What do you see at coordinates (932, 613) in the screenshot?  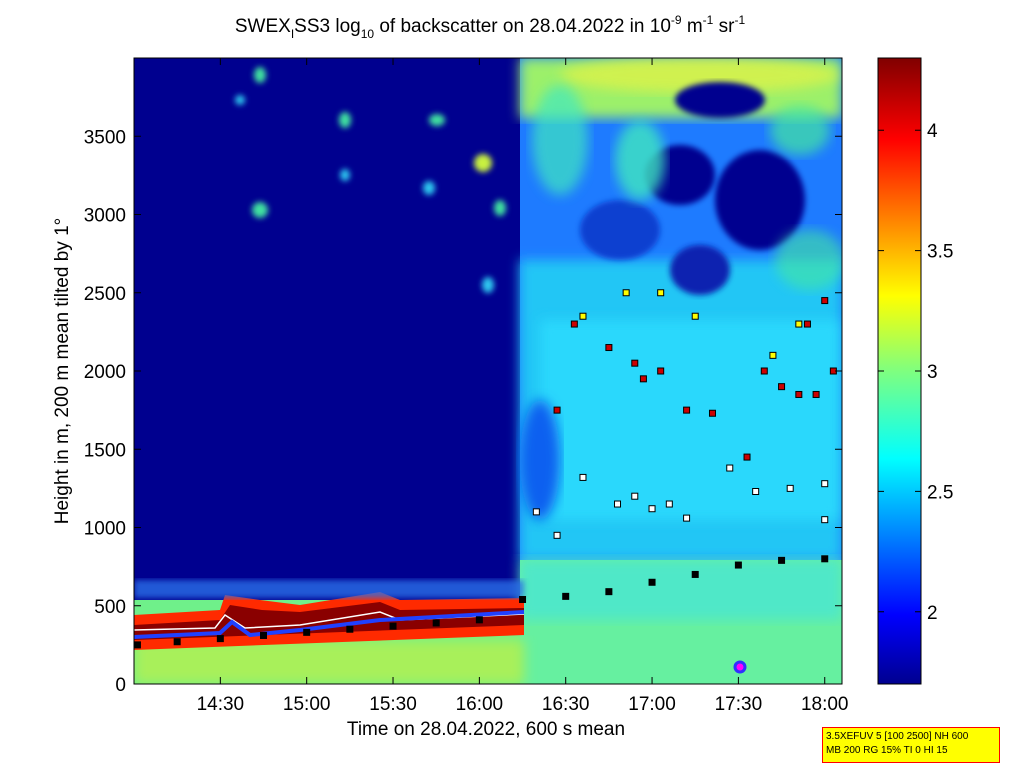 I see `colorbar-tick-label: 2` at bounding box center [932, 613].